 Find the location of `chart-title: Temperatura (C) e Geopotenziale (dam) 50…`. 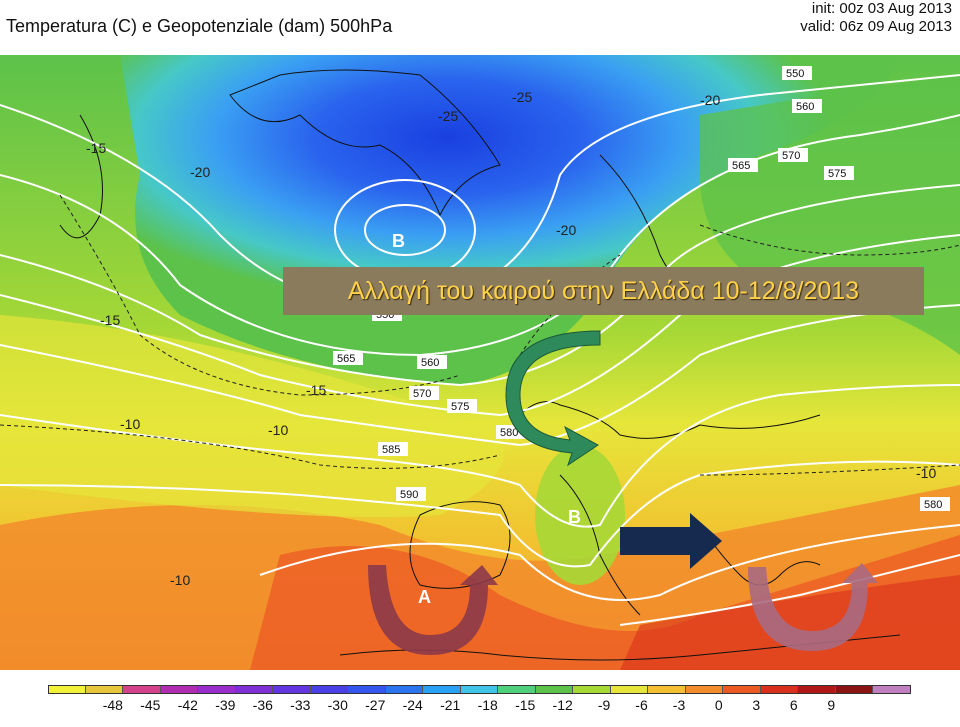

chart-title: Temperatura (C) e Geopotenziale (dam) 50… is located at coordinates (199, 26).